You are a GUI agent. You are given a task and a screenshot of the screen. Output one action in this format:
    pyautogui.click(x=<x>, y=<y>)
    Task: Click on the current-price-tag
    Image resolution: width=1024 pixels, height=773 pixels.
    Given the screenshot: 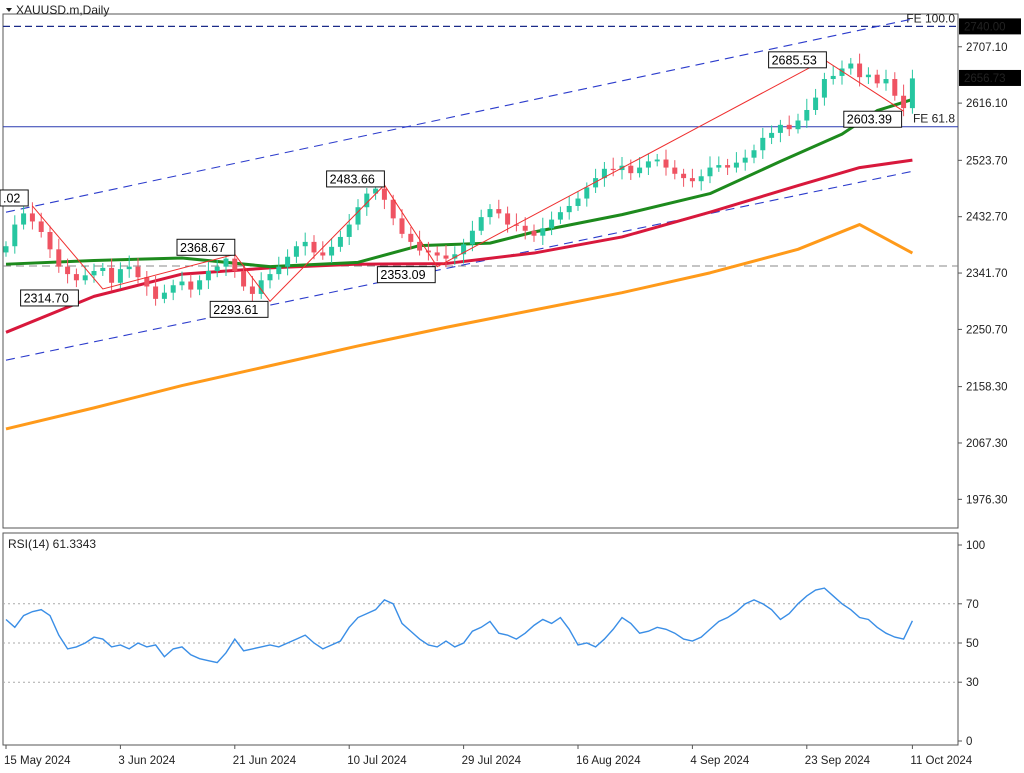 What is the action you would take?
    pyautogui.click(x=990, y=77)
    